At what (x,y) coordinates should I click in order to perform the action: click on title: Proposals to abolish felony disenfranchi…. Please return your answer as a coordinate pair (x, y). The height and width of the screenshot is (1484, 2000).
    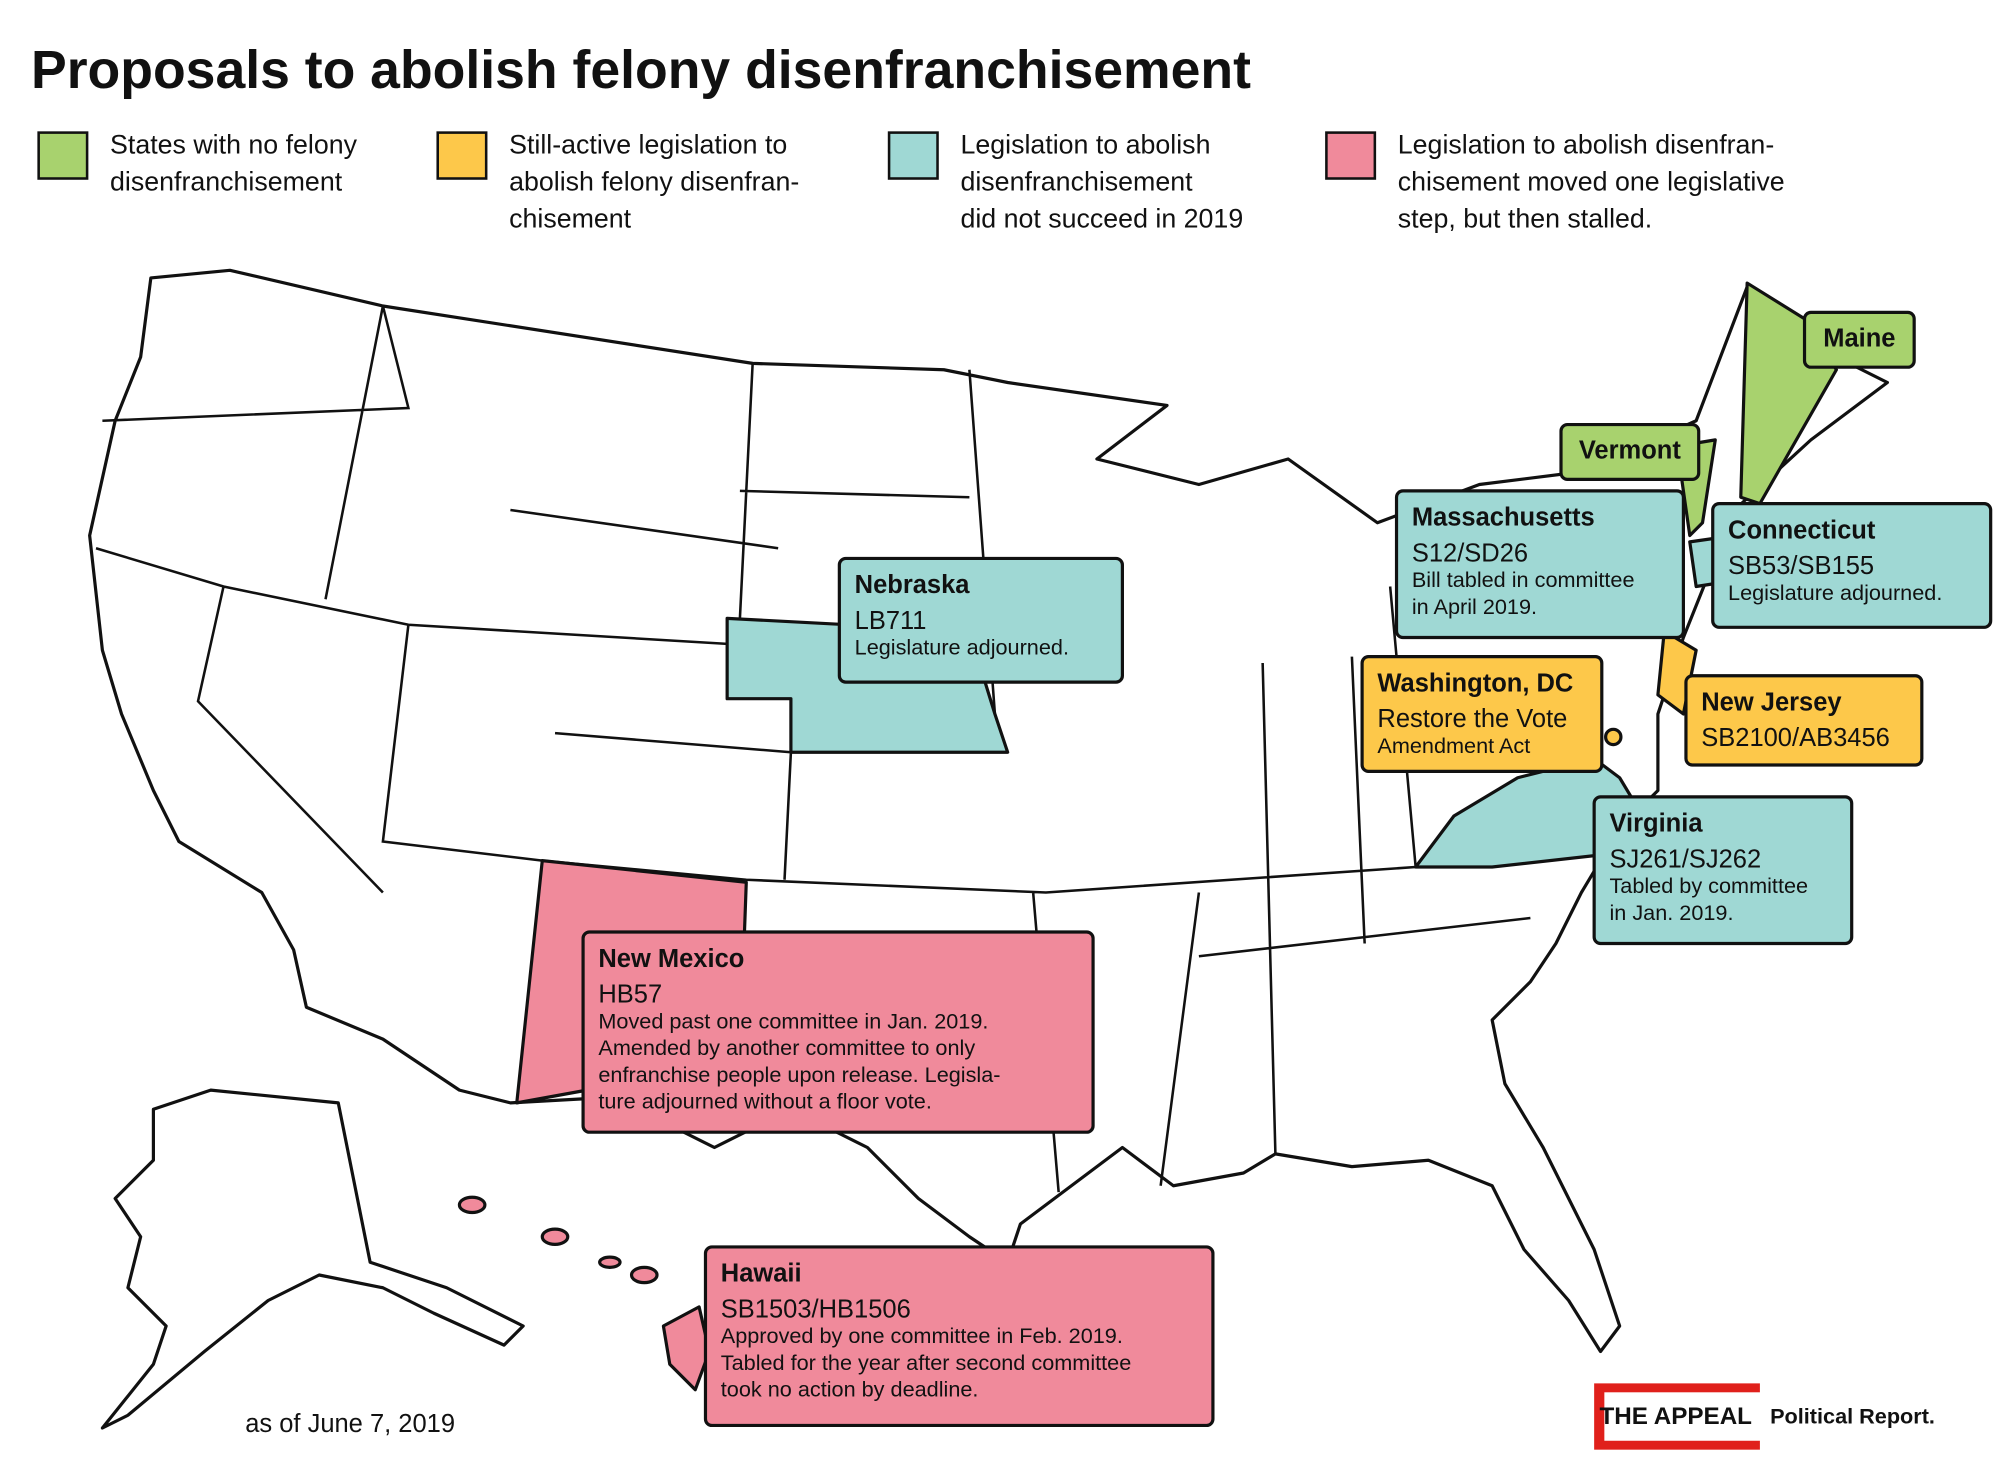
    Looking at the image, I should click on (641, 70).